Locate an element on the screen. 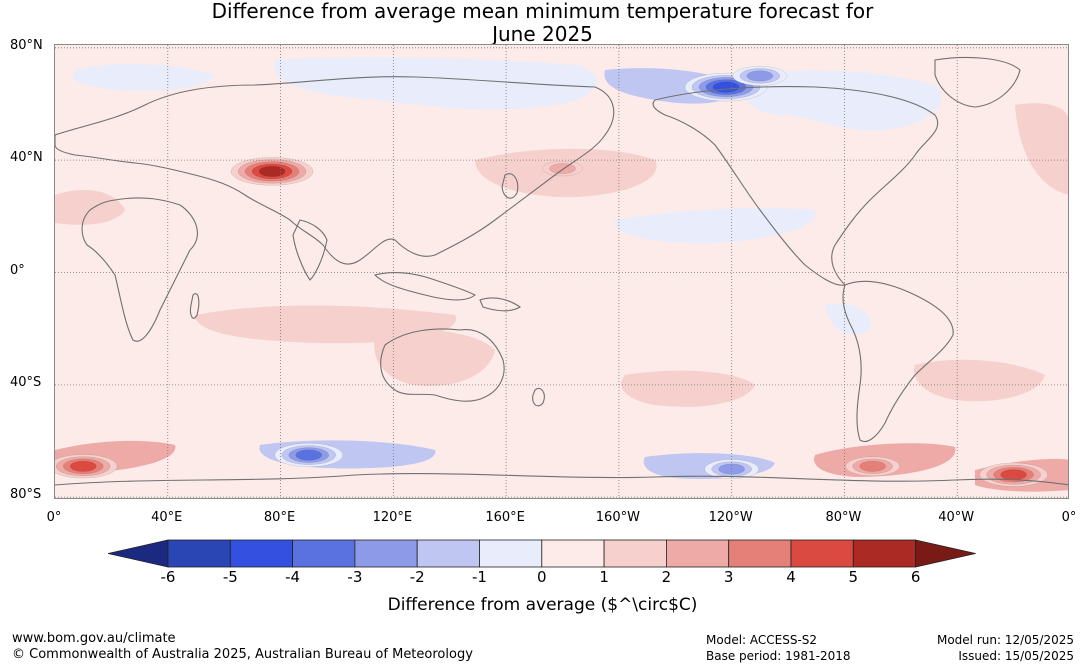 This screenshot has height=667, width=1085. longitude-label: 80°W is located at coordinates (843, 517).